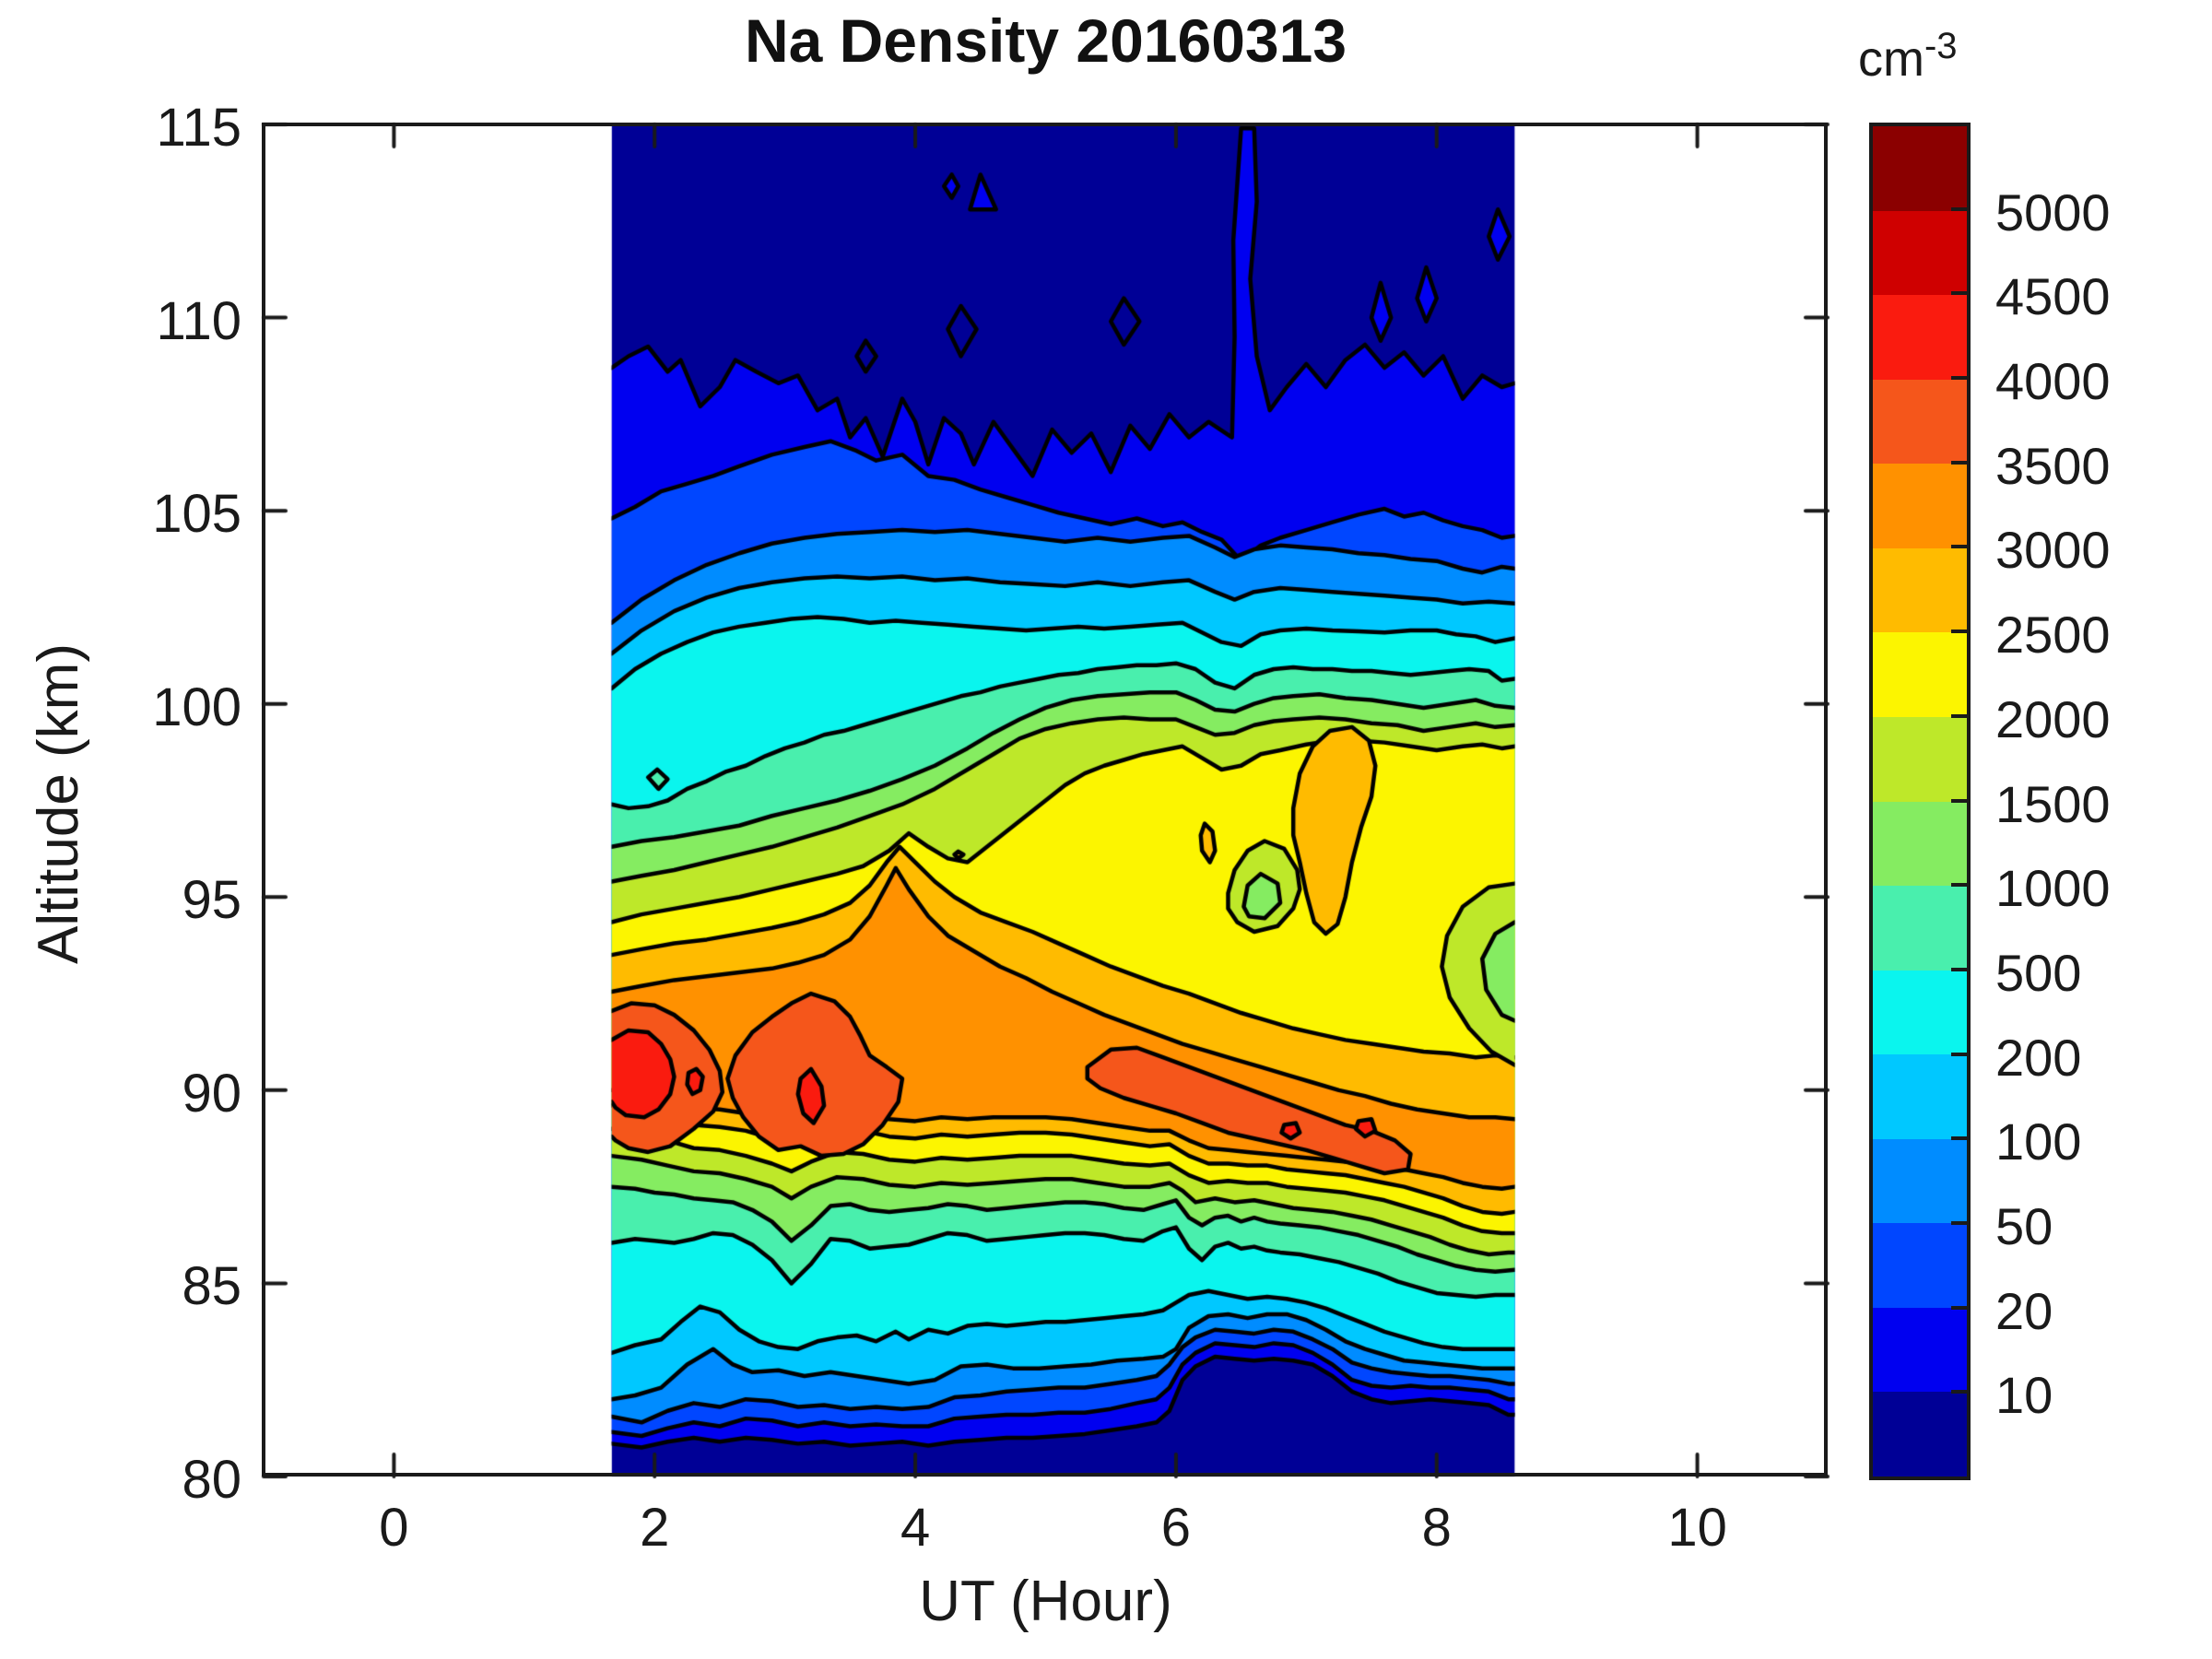 This screenshot has height=1659, width=2212. What do you see at coordinates (196, 707) in the screenshot?
I see `y-tick-label-100: 100` at bounding box center [196, 707].